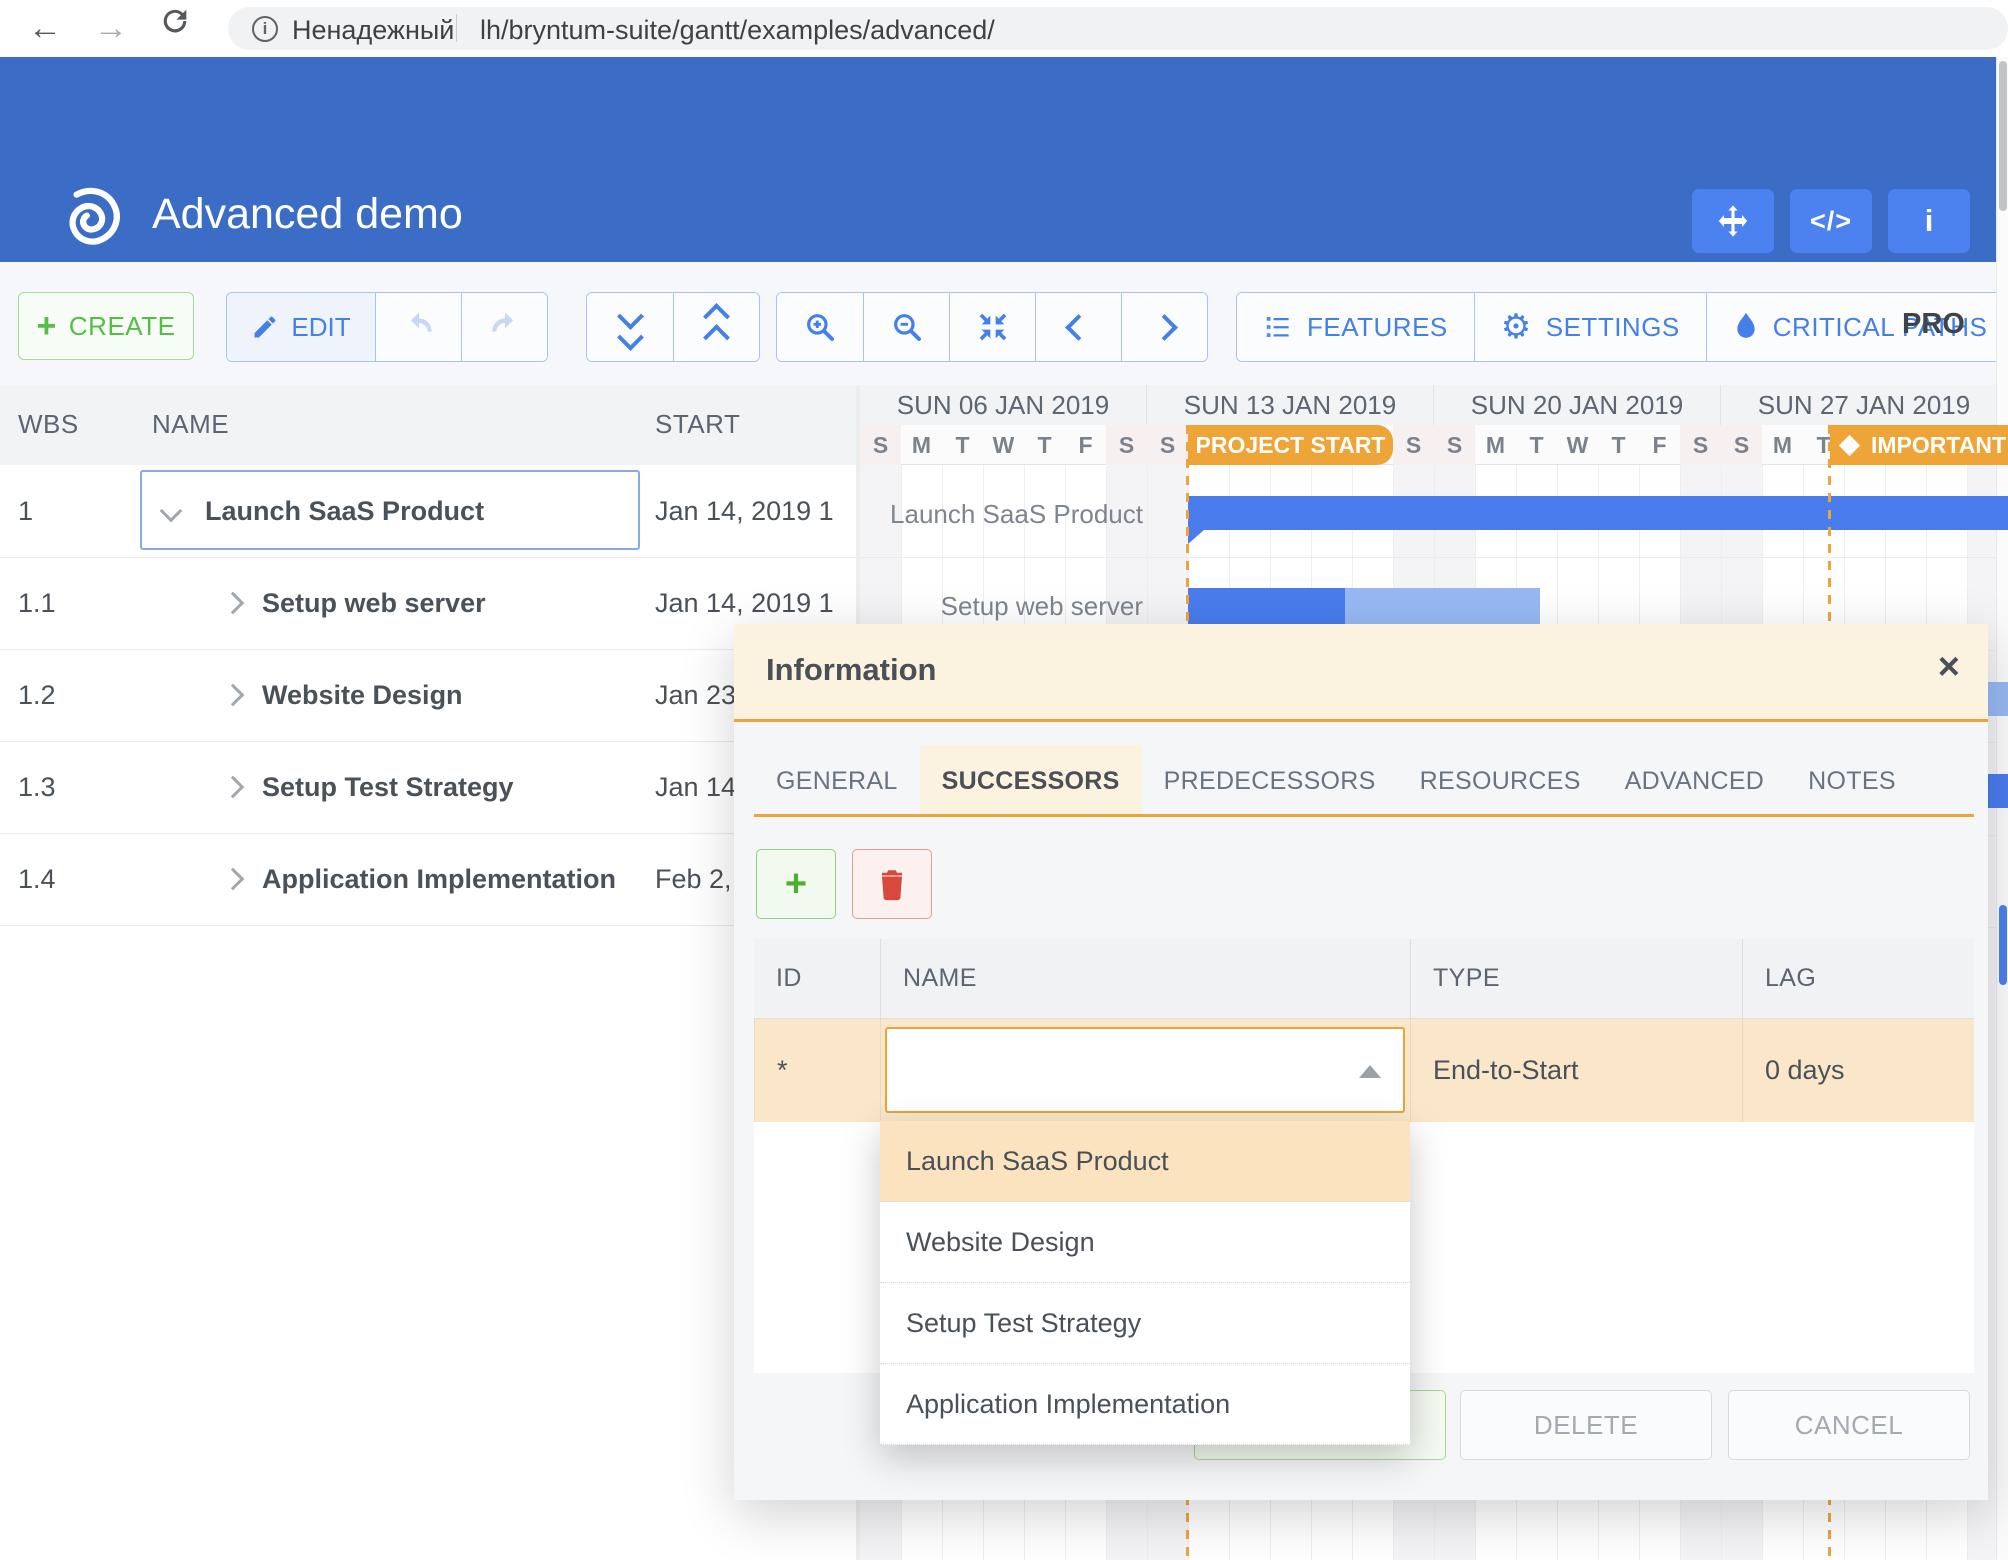  Describe the element at coordinates (2003, 136) in the screenshot. I see `scrollbar-thumb` at that location.